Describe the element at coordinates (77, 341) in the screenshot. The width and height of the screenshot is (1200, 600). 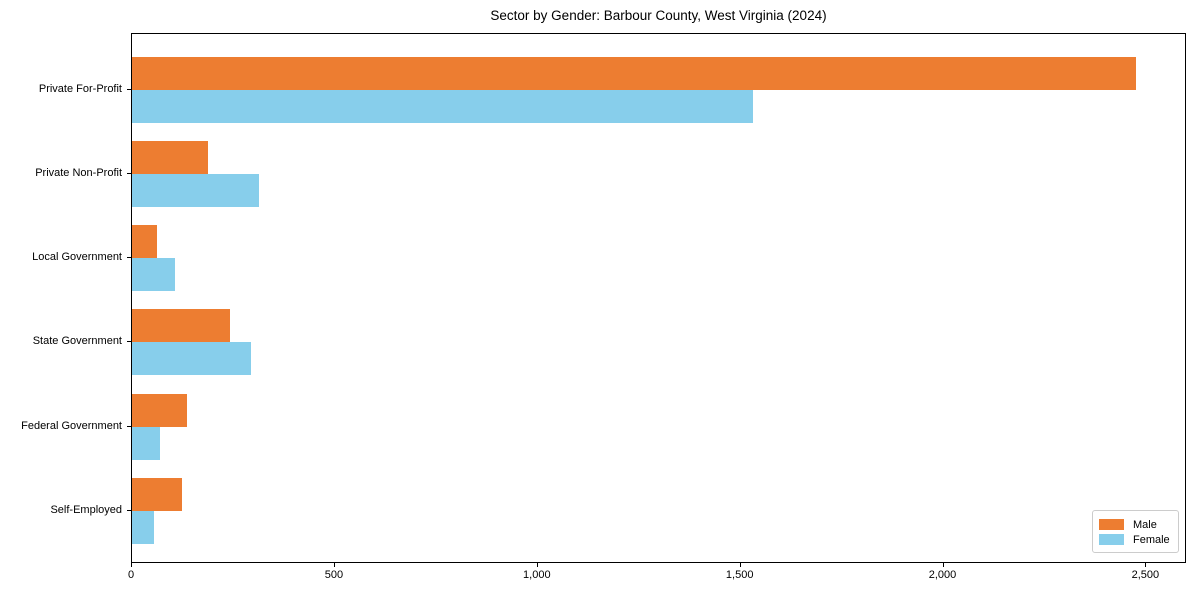
I see `y-tick-label-3: State Government` at that location.